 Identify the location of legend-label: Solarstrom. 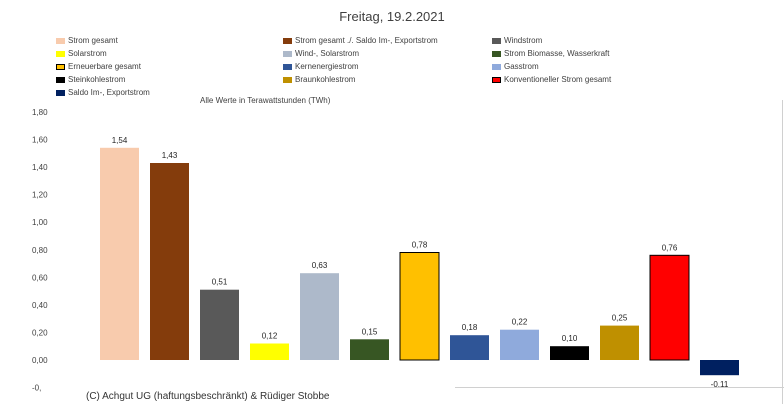
(87, 53).